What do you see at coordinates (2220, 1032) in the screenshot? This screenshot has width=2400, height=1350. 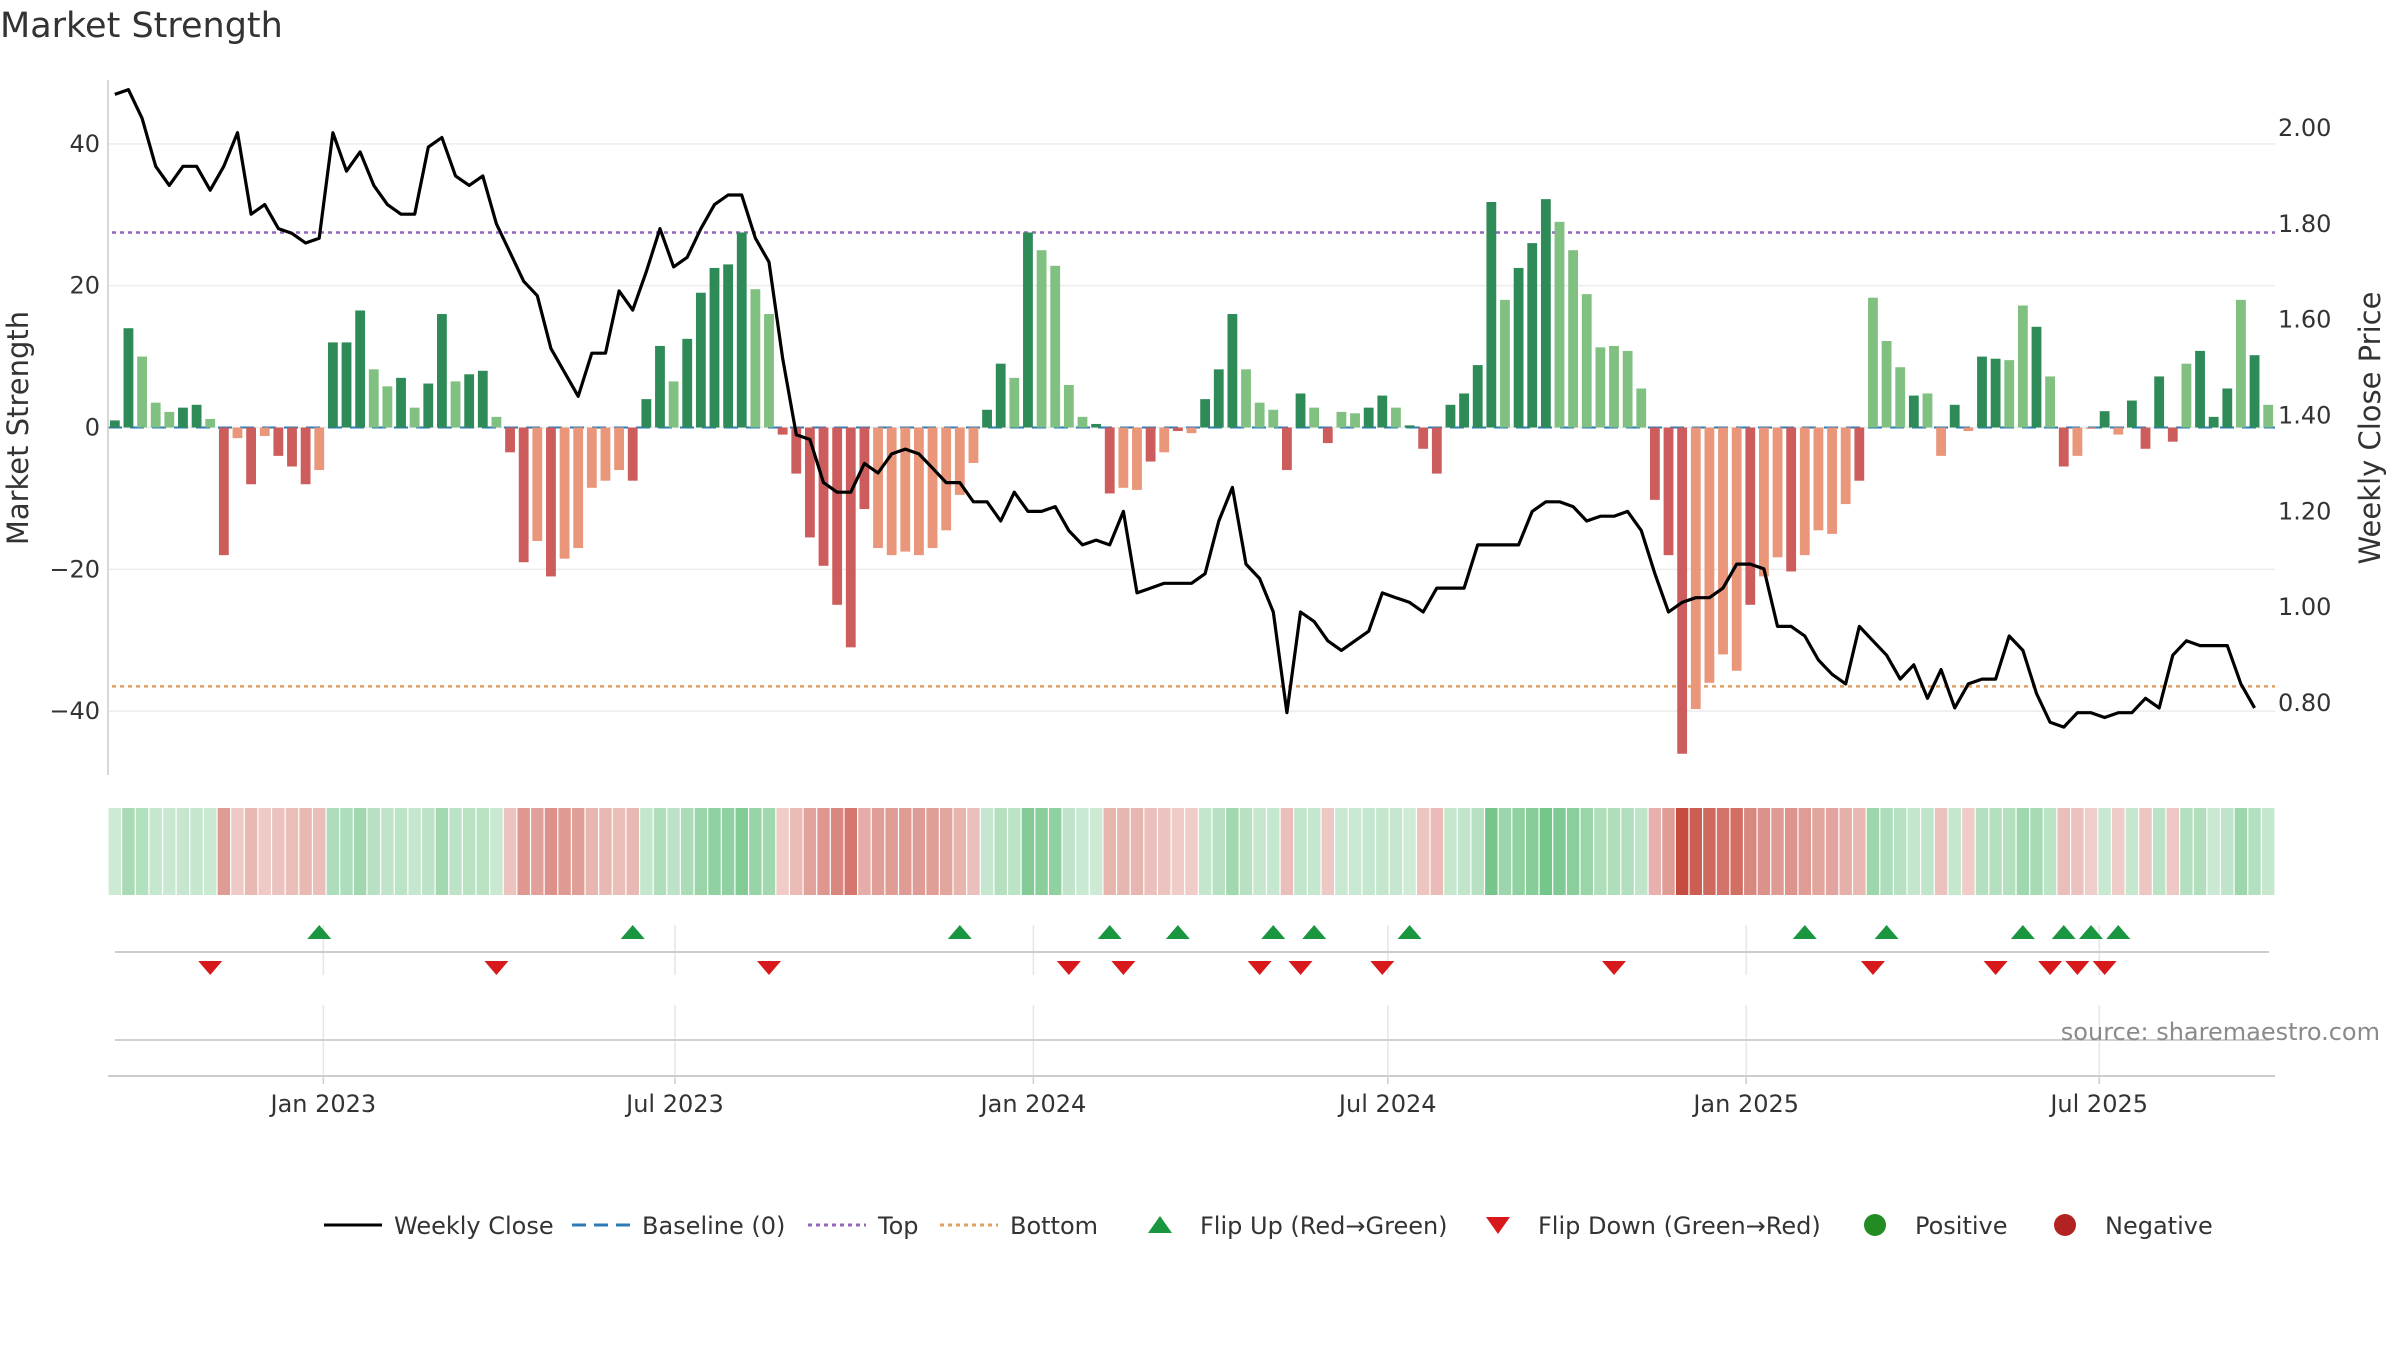 I see `source-label: source: sharemaestro.com` at bounding box center [2220, 1032].